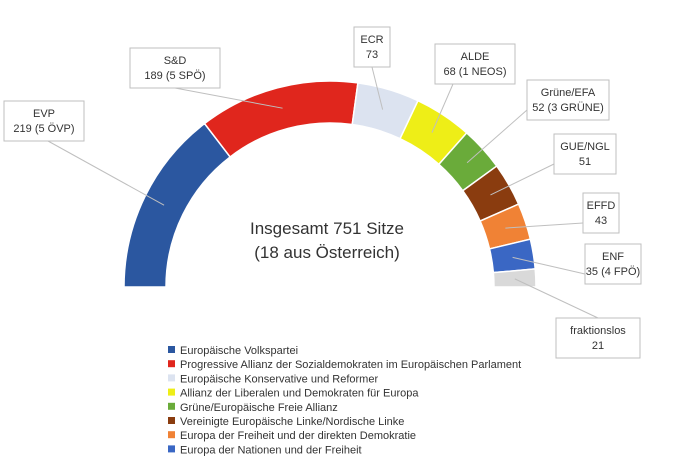 Image resolution: width=680 pixels, height=473 pixels. Describe the element at coordinates (568, 100) in the screenshot. I see `callout-box-greens` at that location.